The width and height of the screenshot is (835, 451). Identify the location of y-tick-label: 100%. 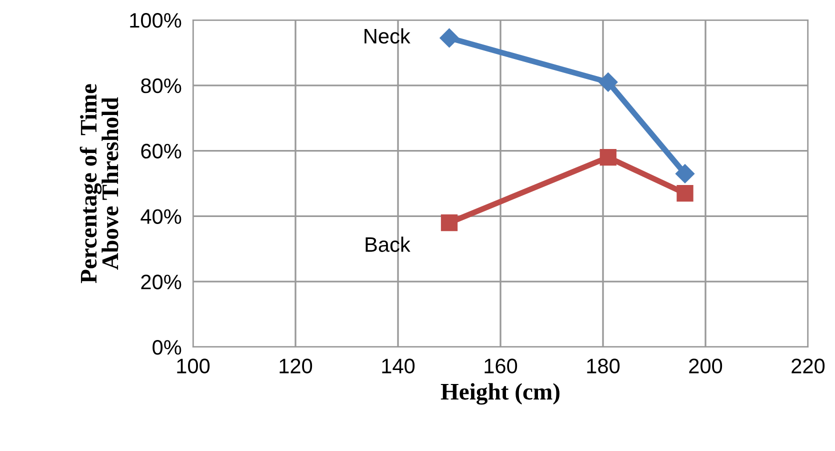
(156, 20).